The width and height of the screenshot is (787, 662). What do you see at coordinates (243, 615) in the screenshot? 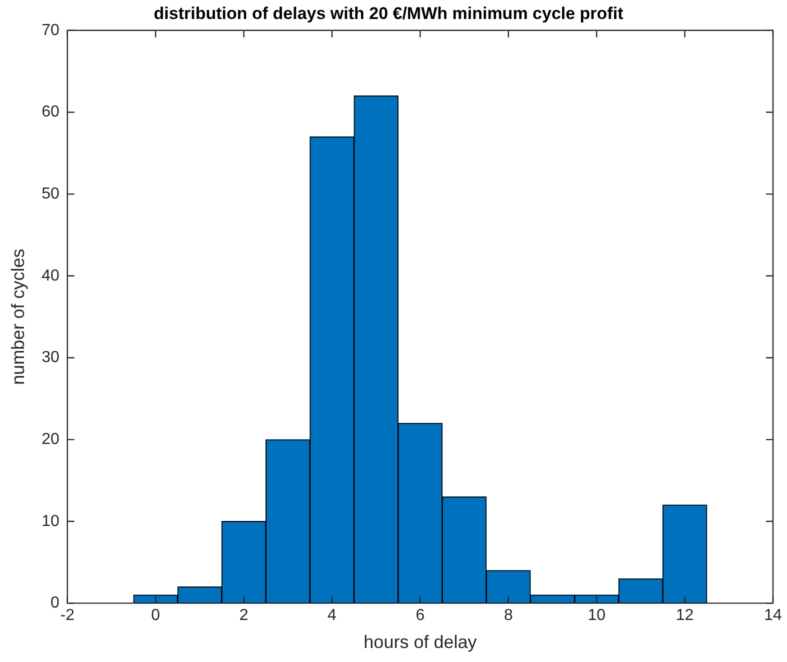
I see `x-tick-label: 2` at bounding box center [243, 615].